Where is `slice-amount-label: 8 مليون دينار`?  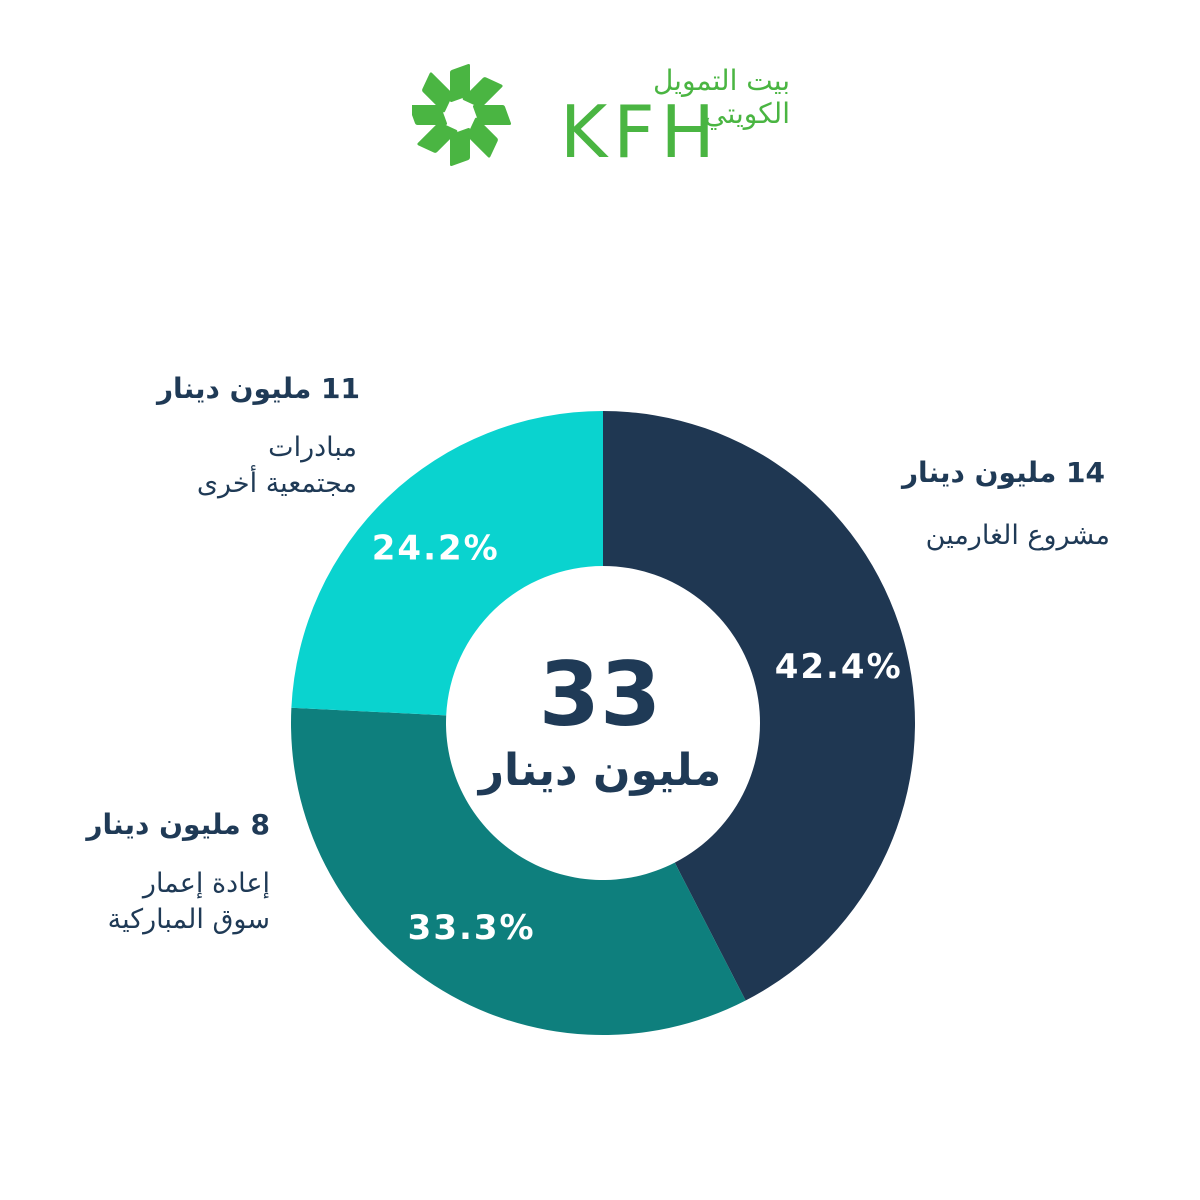 slice-amount-label: 8 مليون دينار is located at coordinates (178, 824).